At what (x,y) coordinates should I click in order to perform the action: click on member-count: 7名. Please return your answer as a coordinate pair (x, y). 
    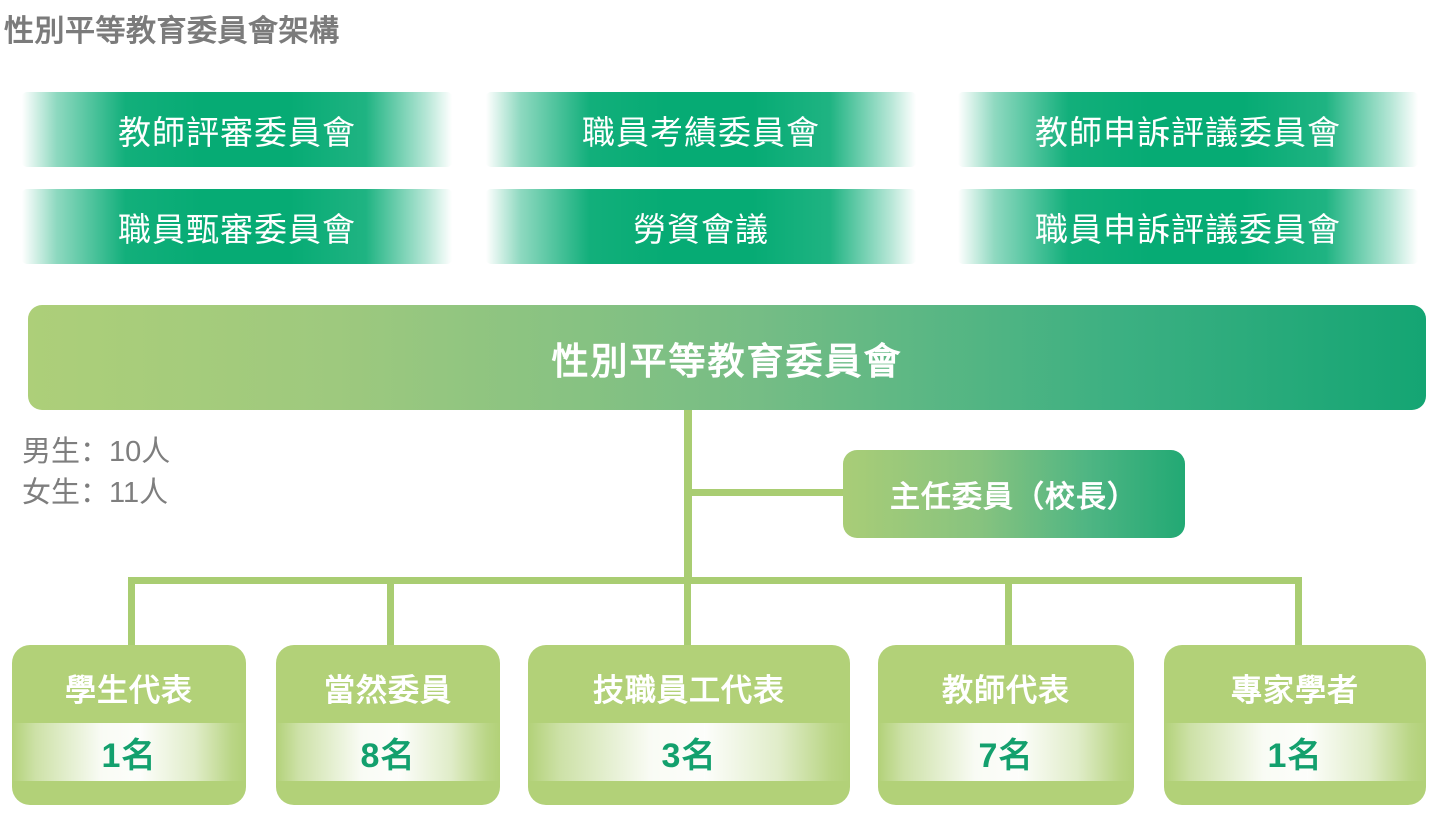
    Looking at the image, I should click on (1006, 755).